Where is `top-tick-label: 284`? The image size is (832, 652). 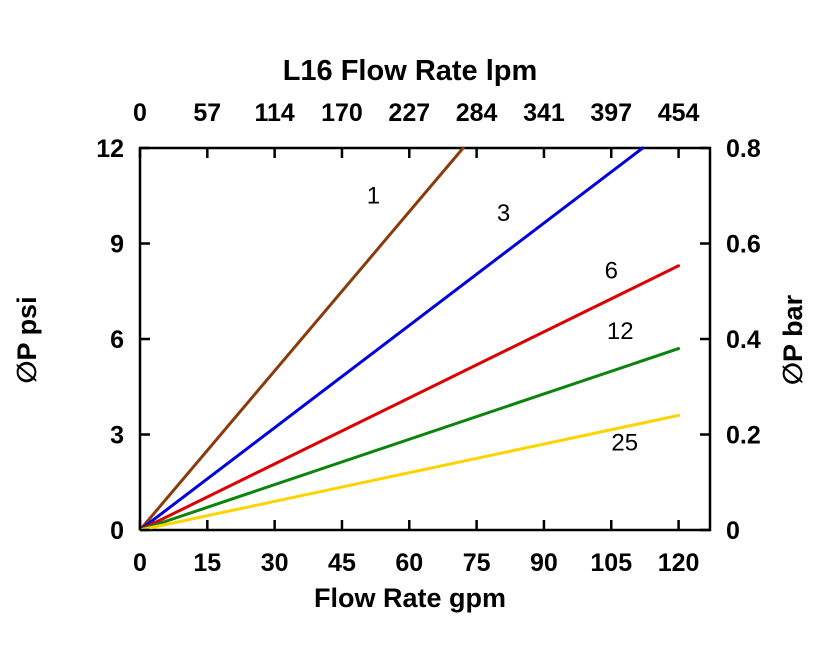 top-tick-label: 284 is located at coordinates (477, 113).